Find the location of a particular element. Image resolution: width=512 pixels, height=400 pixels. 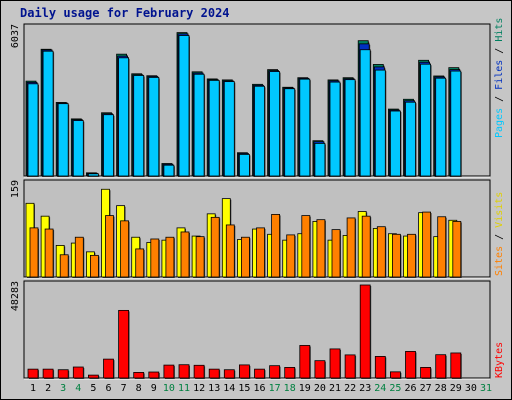

day-label: 7 is located at coordinates (124, 388).